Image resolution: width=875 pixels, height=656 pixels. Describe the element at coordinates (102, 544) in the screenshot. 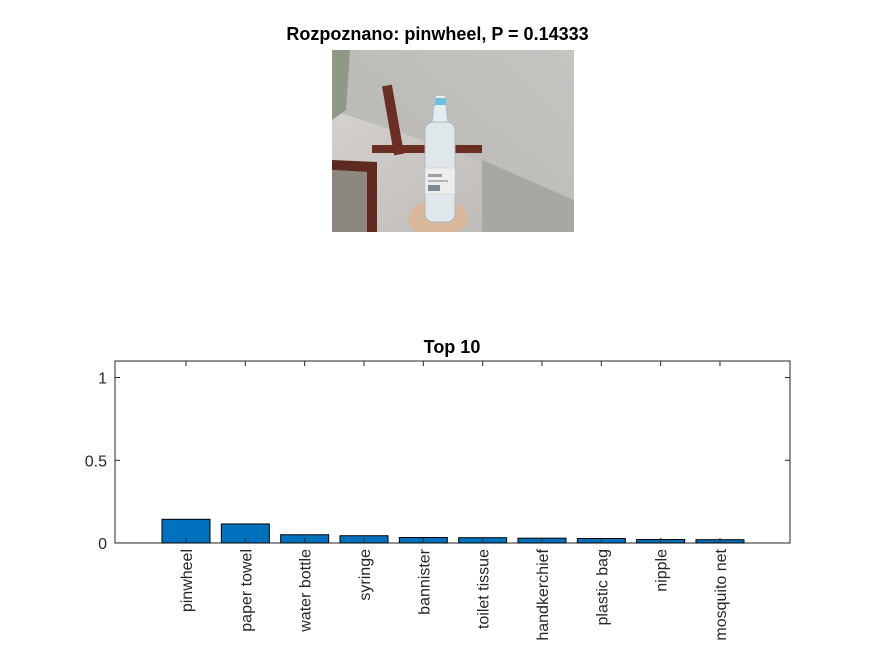

I see `y-tick-label: 0` at that location.